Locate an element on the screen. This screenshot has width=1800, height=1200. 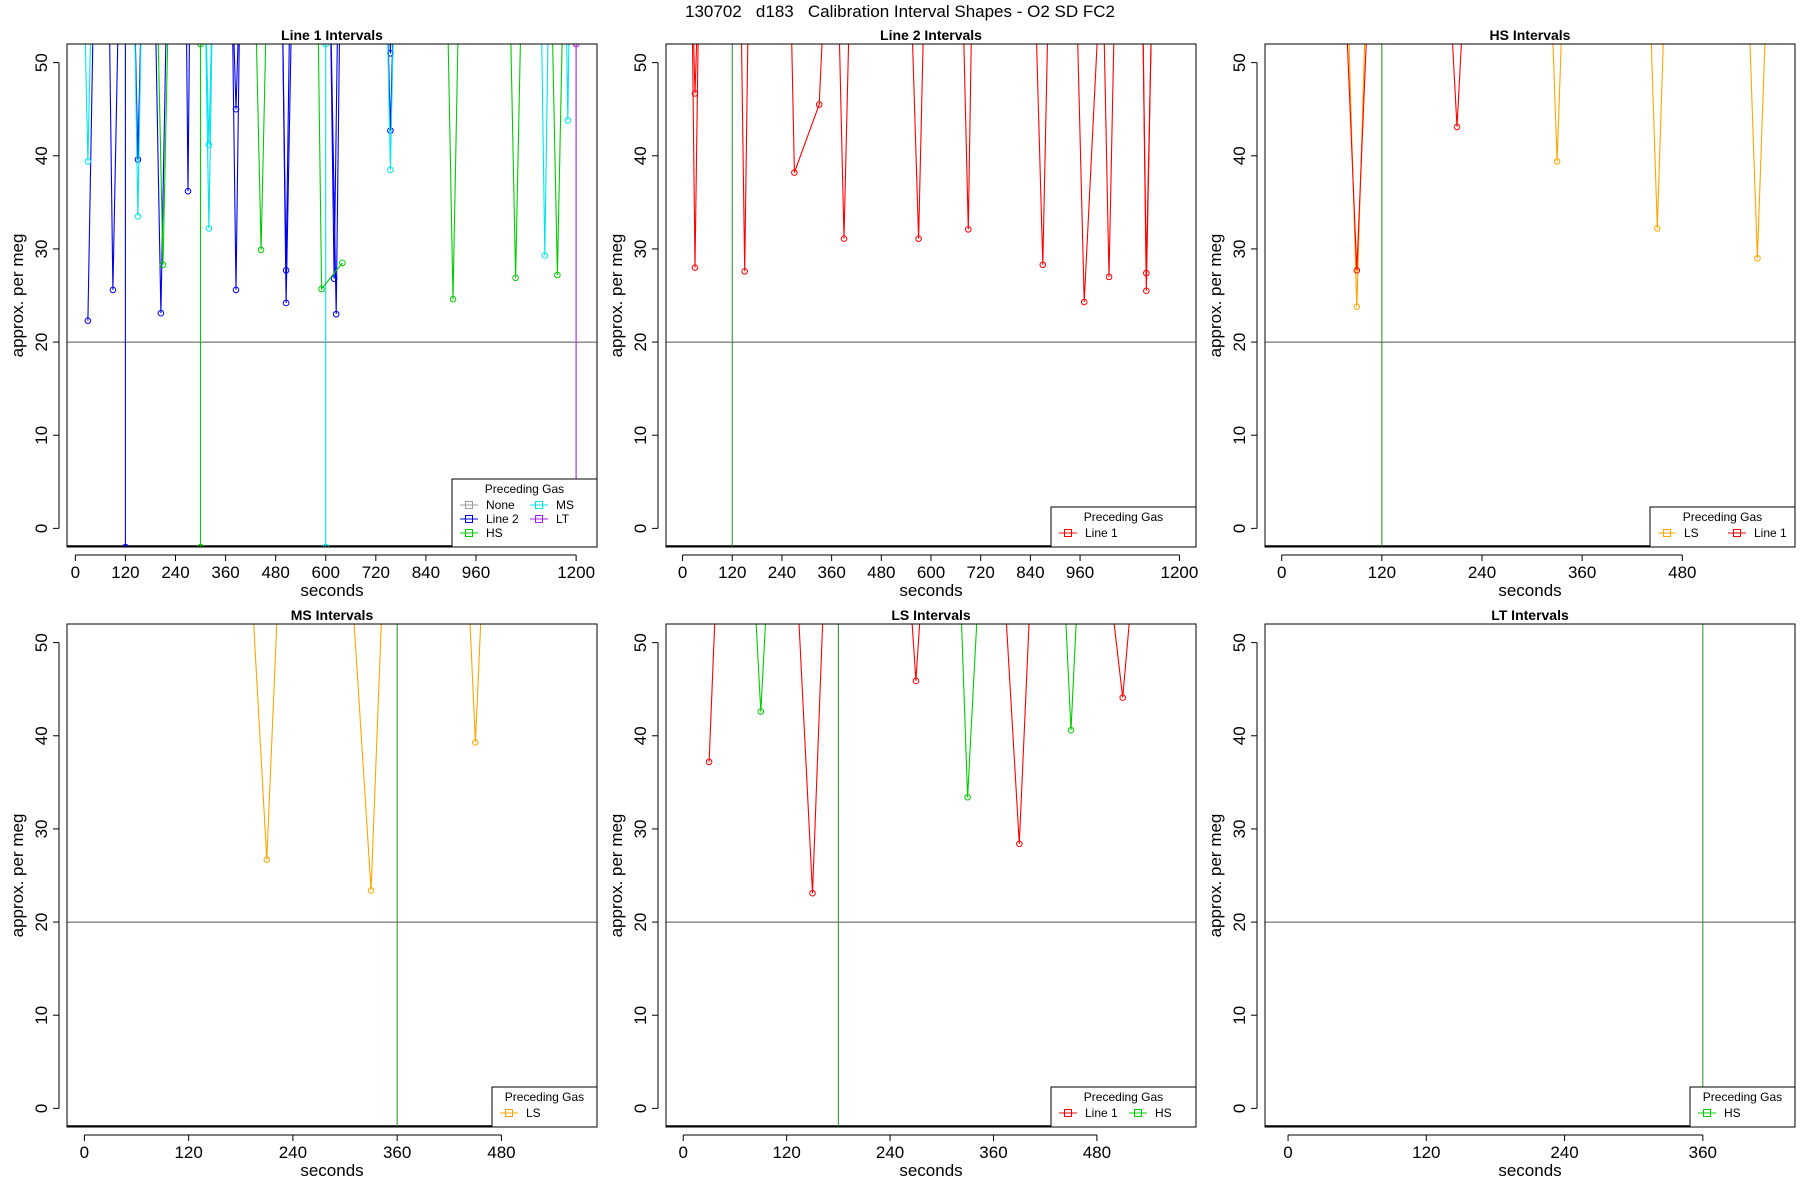
x-tick-label: 1200 is located at coordinates (1180, 572).